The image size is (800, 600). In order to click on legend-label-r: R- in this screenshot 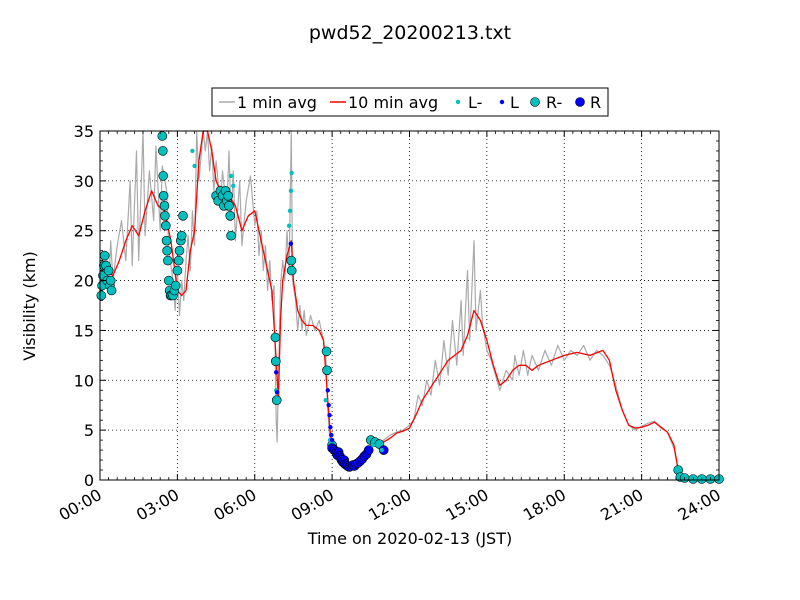, I will do `click(554, 102)`.